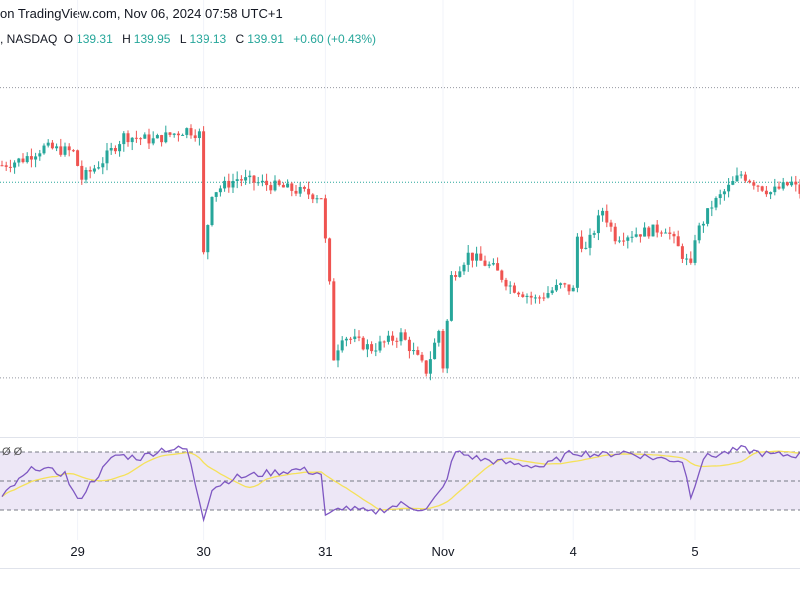 Image resolution: width=800 pixels, height=600 pixels. Describe the element at coordinates (183, 39) in the screenshot. I see `low-label: L` at that location.